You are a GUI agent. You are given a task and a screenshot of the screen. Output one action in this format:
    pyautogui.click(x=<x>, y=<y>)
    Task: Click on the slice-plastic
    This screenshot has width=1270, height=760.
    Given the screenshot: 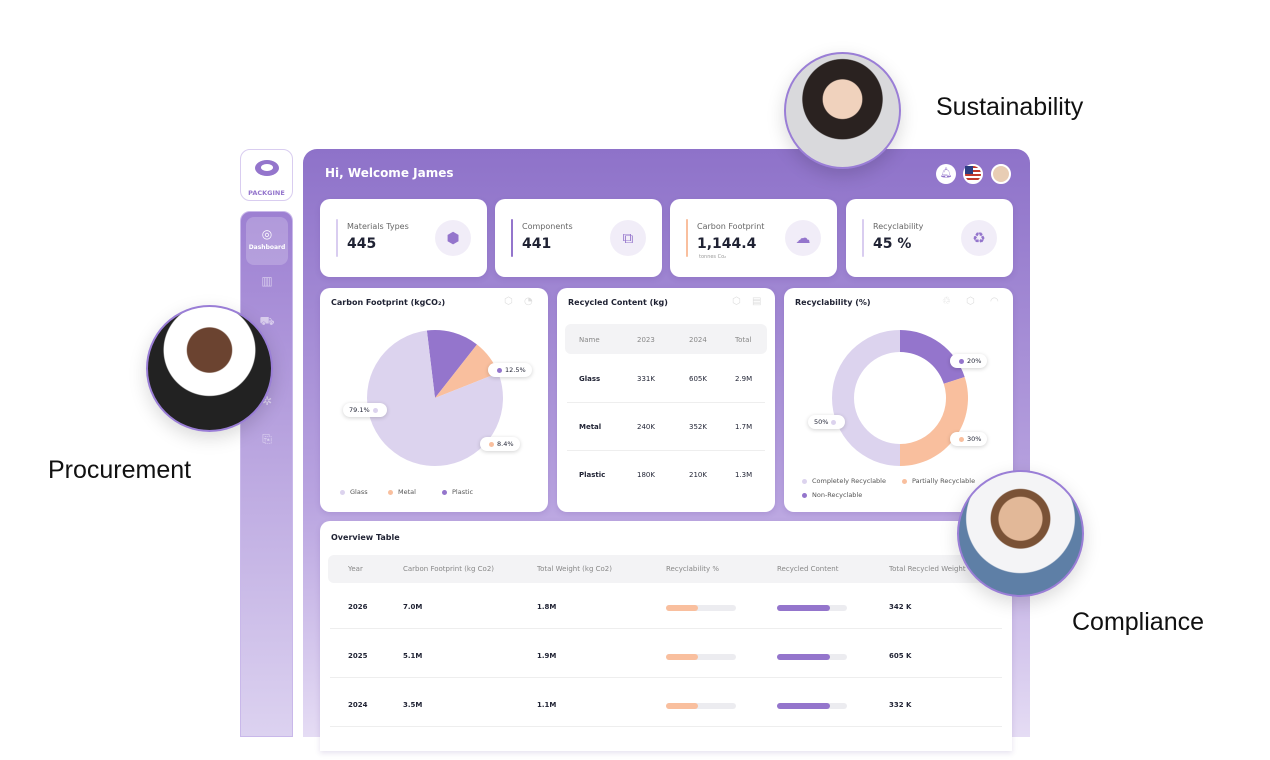 What is the action you would take?
    pyautogui.click(x=451, y=364)
    